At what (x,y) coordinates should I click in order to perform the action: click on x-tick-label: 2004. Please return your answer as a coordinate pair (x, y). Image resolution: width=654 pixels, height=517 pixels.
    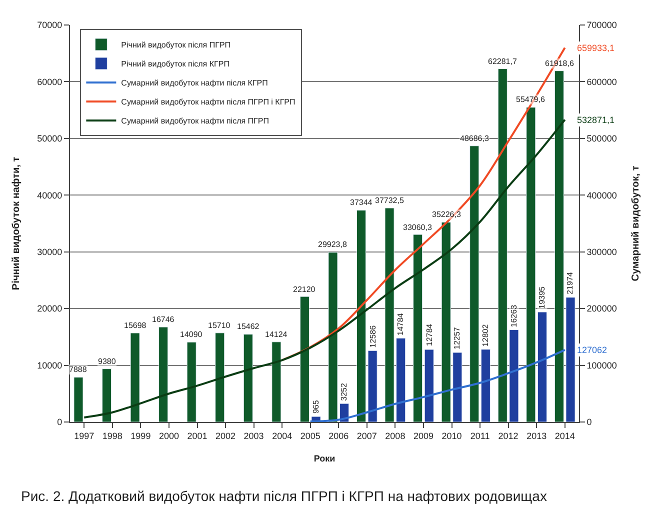
    Looking at the image, I should click on (282, 435).